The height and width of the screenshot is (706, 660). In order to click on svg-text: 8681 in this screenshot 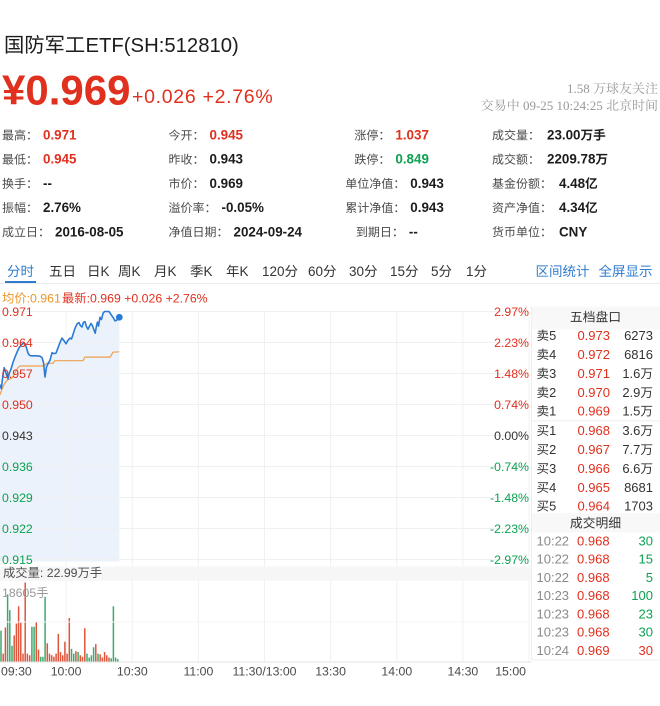, I will do `click(638, 487)`.